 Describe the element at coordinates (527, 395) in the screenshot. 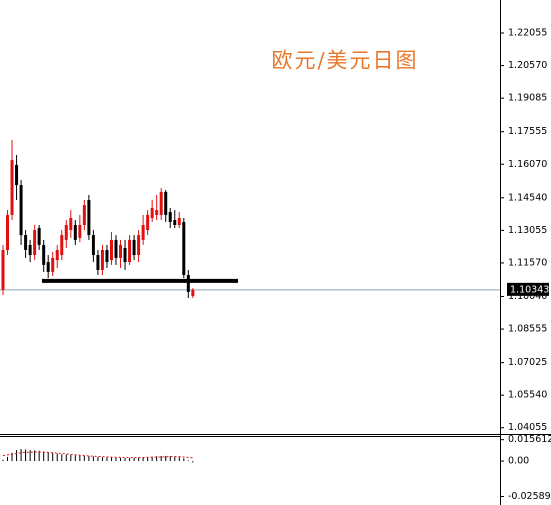

I see `y-tick-label: 1.05540` at that location.